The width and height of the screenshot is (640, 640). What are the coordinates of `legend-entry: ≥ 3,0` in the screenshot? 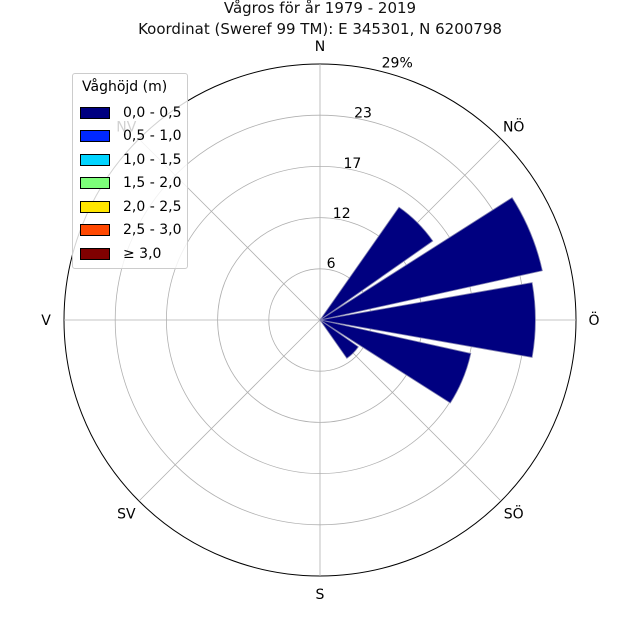 It's located at (130, 254).